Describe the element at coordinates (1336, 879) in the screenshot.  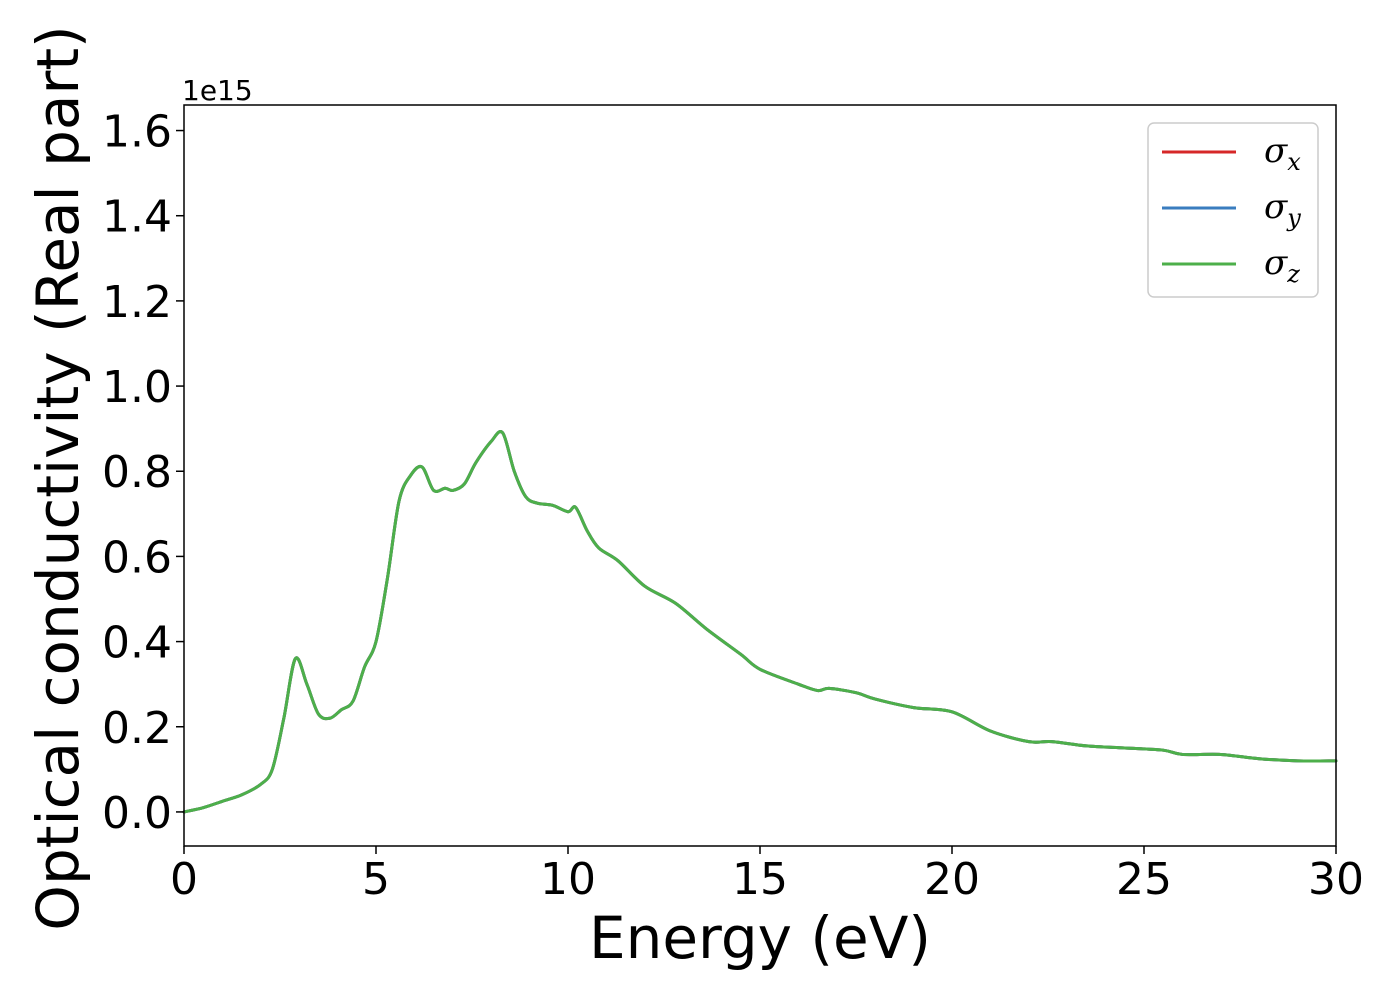
I see `x-tick-label: 30` at that location.